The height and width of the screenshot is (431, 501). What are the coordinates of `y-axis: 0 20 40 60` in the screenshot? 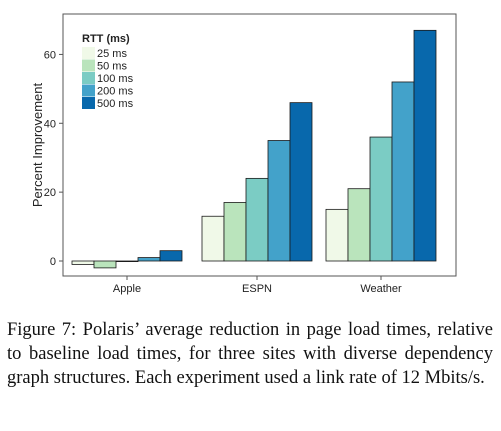 It's located at (53, 158).